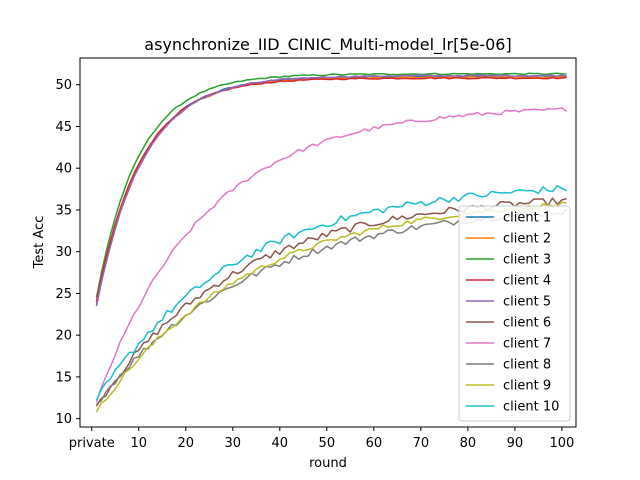 The height and width of the screenshot is (480, 640). I want to click on y-tick-label: 15, so click(63, 377).